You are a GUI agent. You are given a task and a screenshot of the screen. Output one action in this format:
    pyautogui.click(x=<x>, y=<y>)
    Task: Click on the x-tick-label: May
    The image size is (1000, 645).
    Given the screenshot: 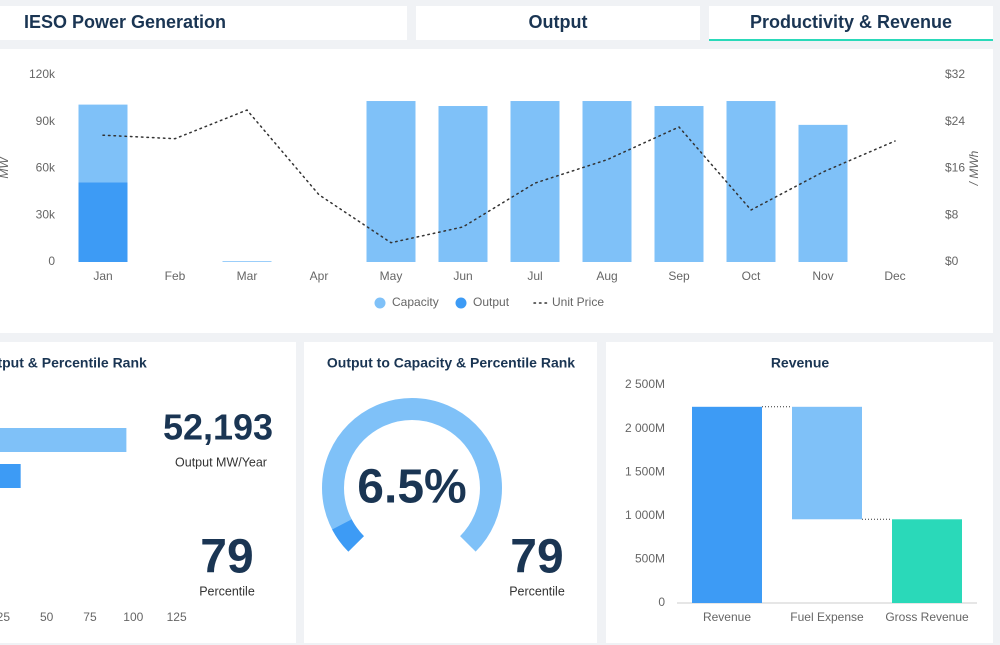 What is the action you would take?
    pyautogui.click(x=391, y=276)
    